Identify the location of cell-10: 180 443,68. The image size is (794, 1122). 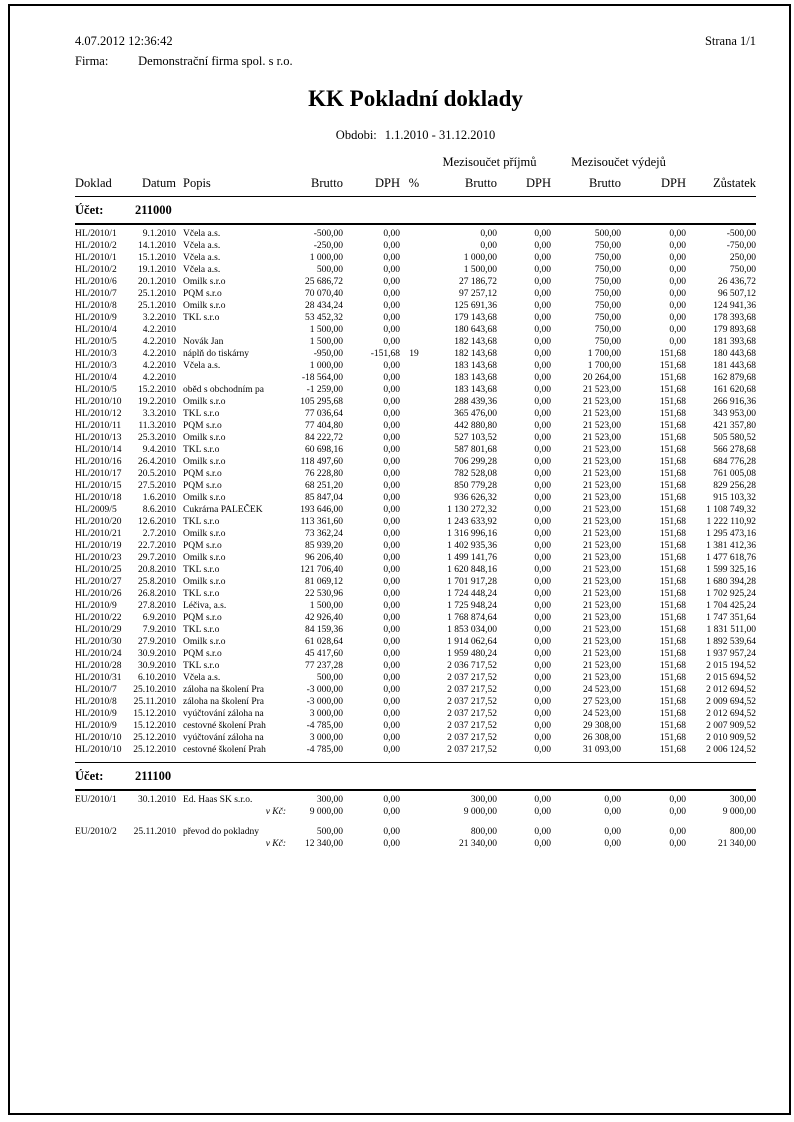
(734, 354).